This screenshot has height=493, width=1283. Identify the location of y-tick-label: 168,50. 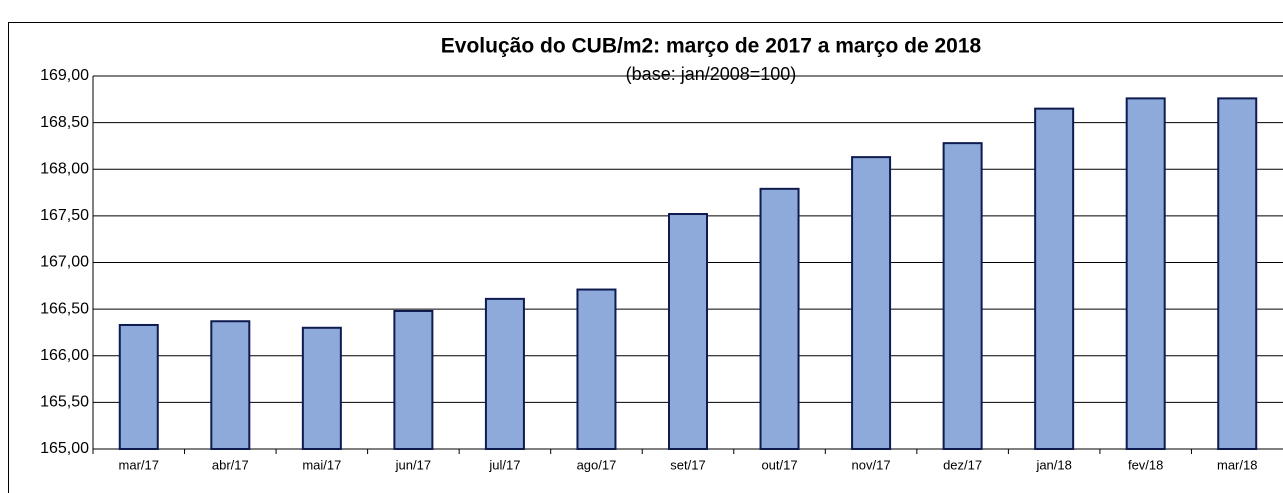
(64, 122).